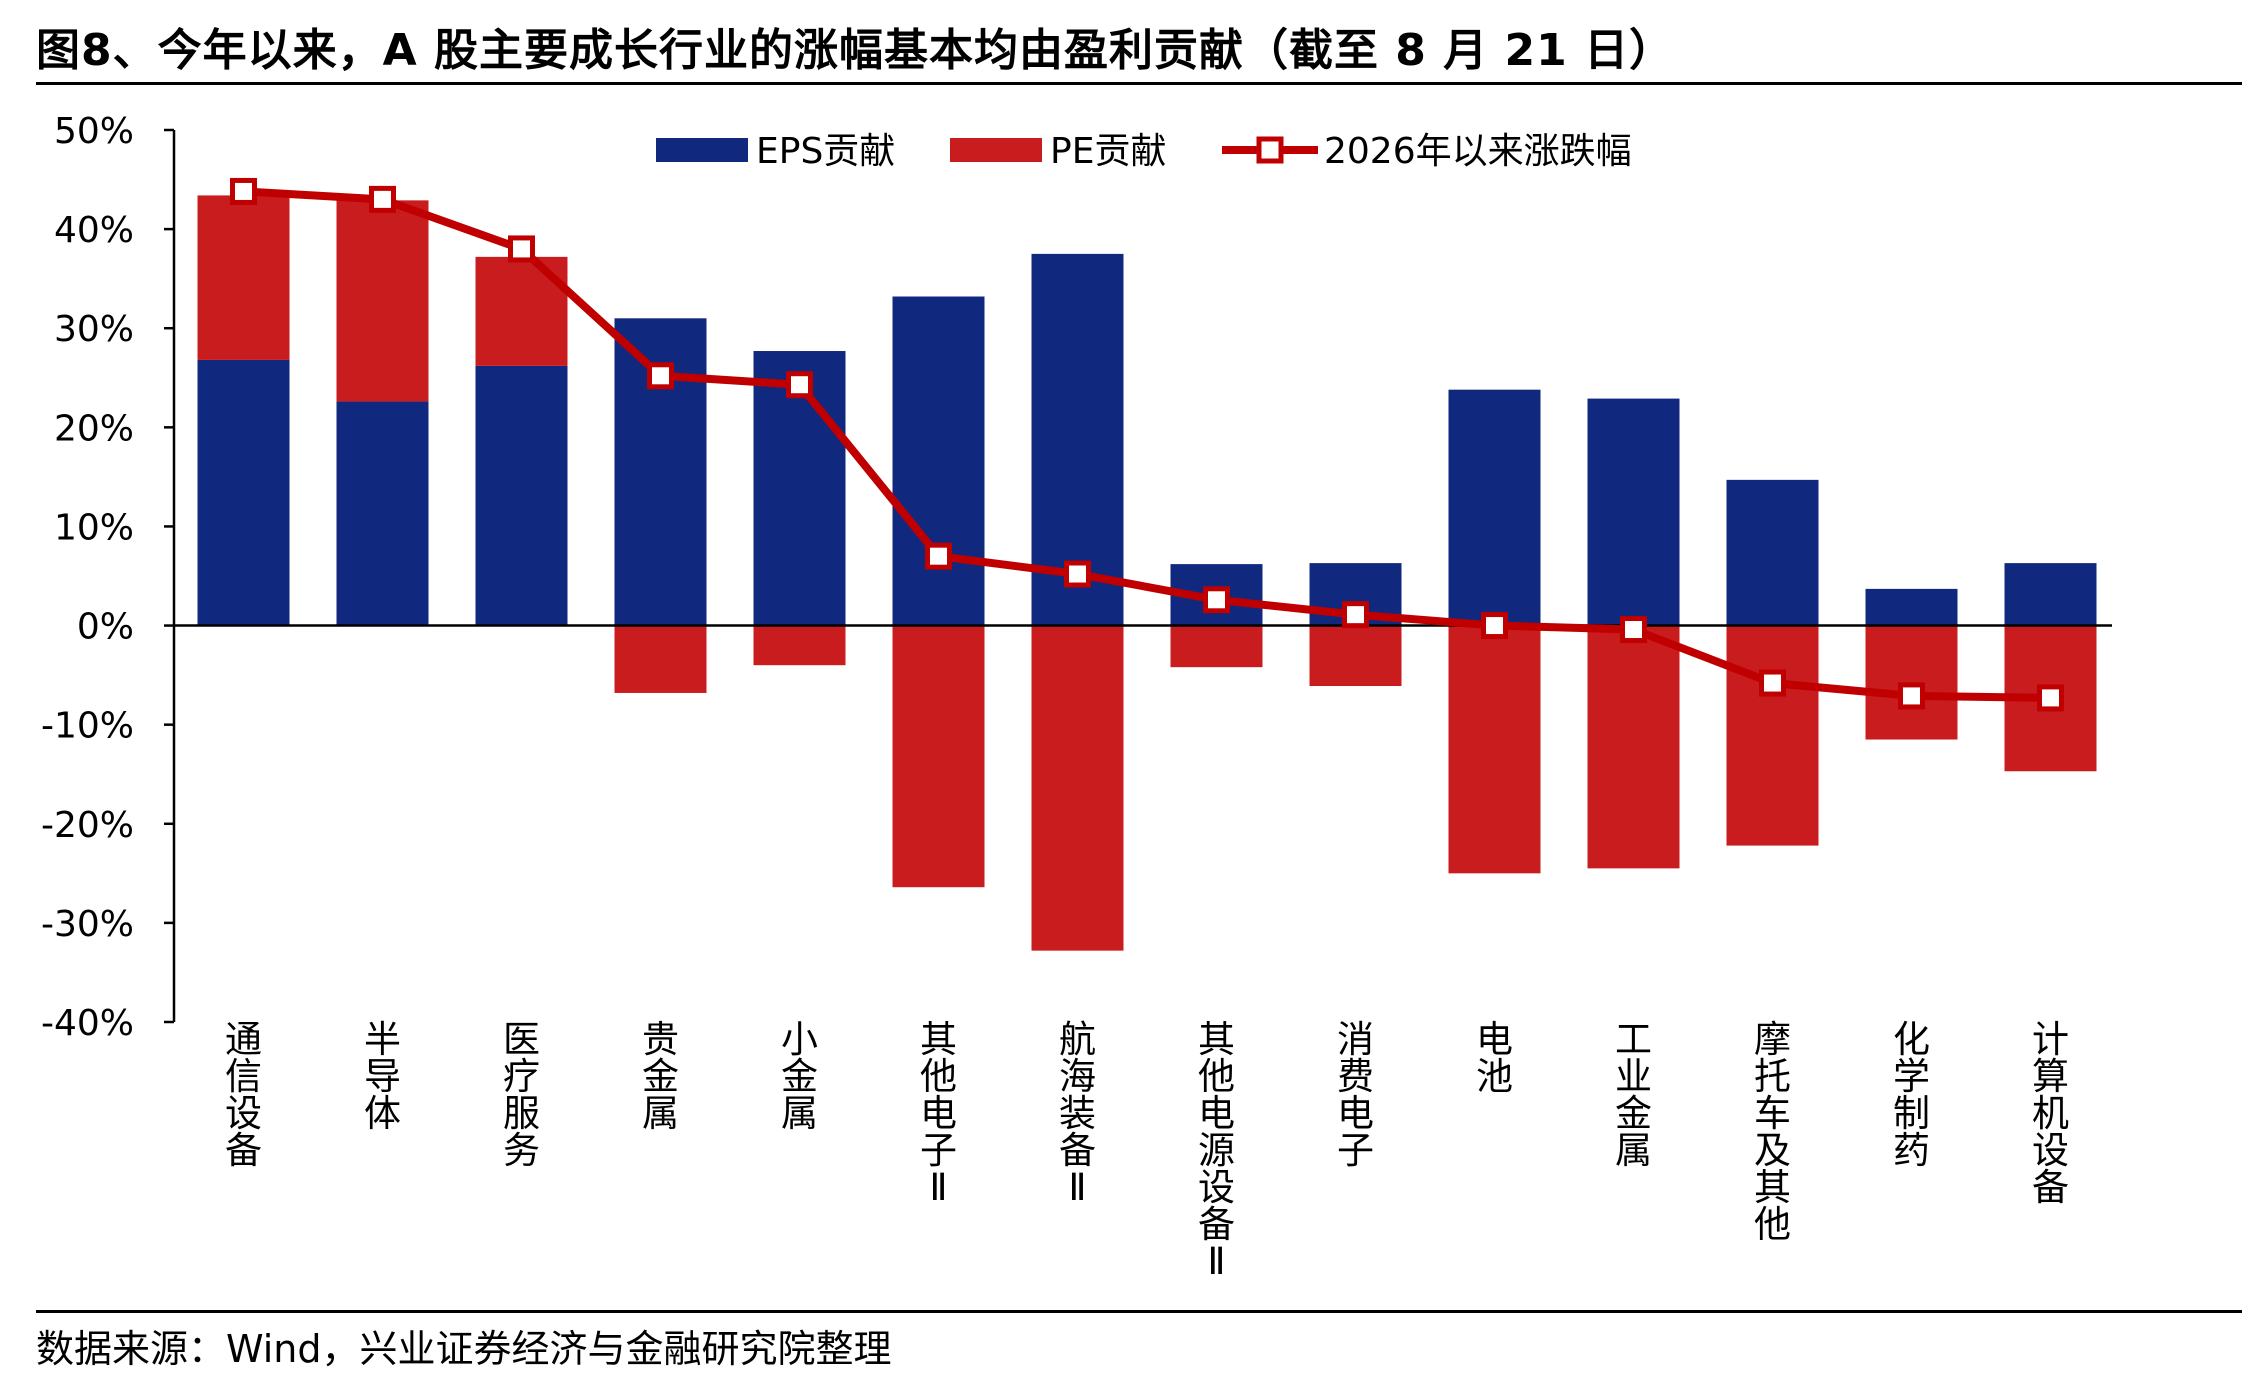  Describe the element at coordinates (1355, 1095) in the screenshot. I see `x-tick-label: 消费电子` at that location.